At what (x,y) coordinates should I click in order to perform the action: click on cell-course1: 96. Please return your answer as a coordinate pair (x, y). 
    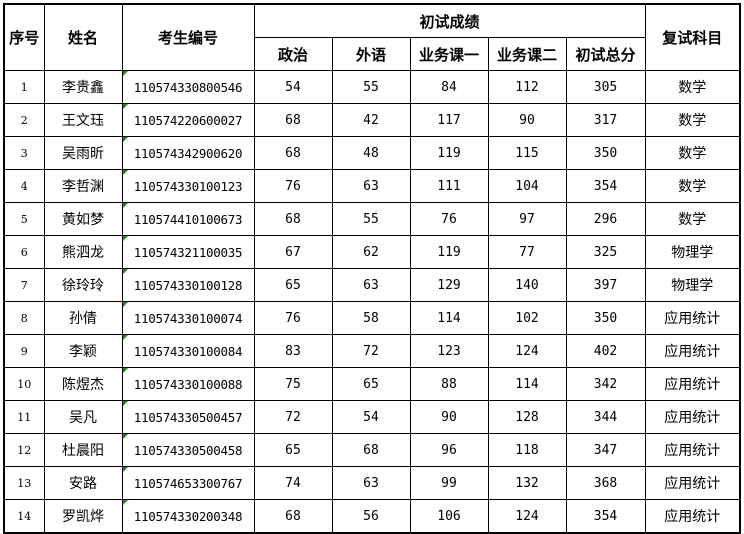
    Looking at the image, I should click on (449, 450).